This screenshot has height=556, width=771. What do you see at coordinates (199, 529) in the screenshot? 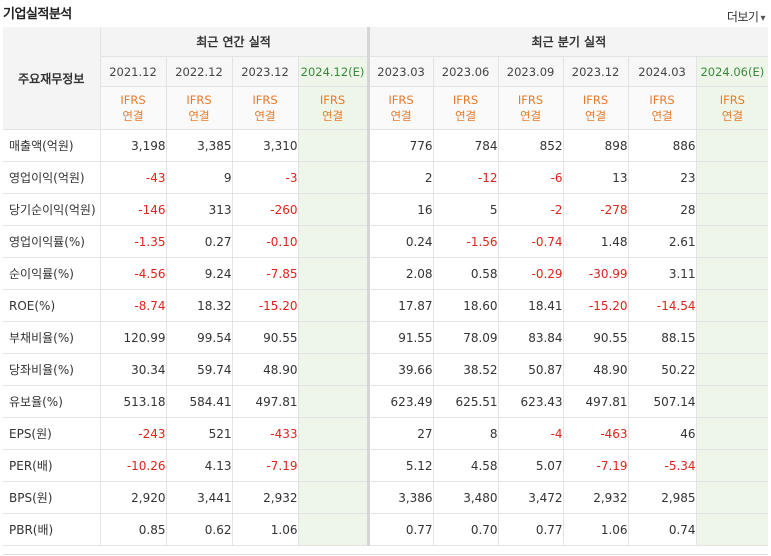
I see `value-cell: 0.62` at bounding box center [199, 529].